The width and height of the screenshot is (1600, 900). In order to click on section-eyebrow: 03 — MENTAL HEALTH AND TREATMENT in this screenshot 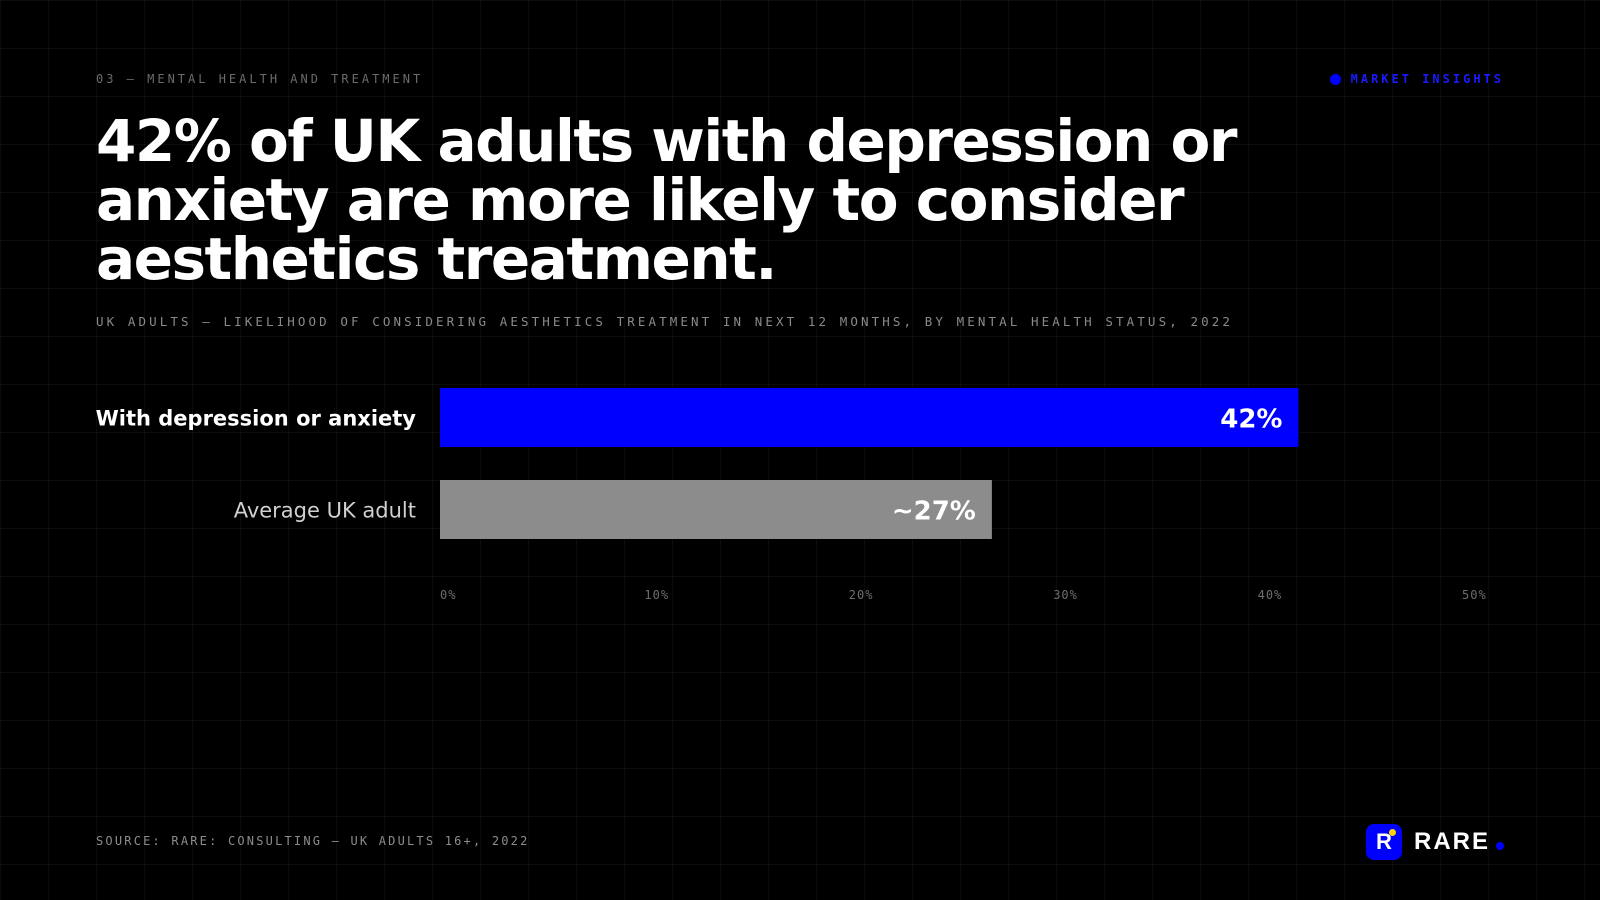, I will do `click(260, 79)`.